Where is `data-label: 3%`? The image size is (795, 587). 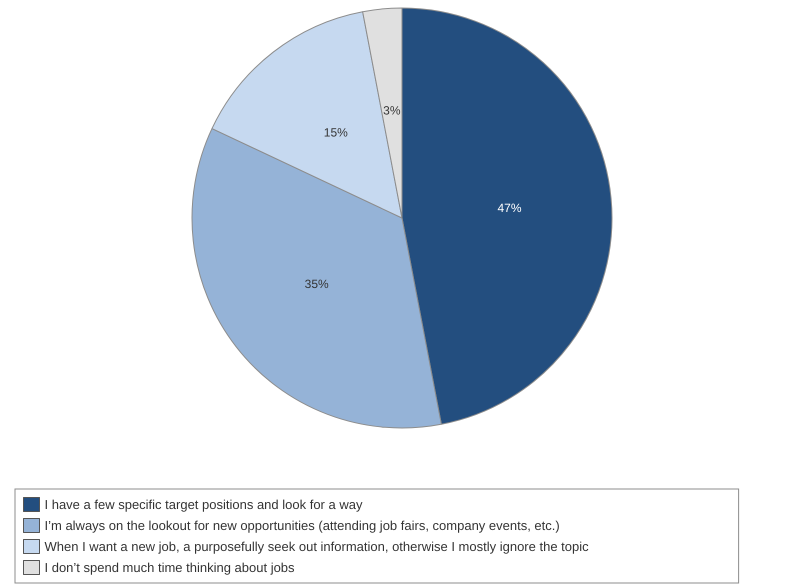 data-label: 3% is located at coordinates (392, 110).